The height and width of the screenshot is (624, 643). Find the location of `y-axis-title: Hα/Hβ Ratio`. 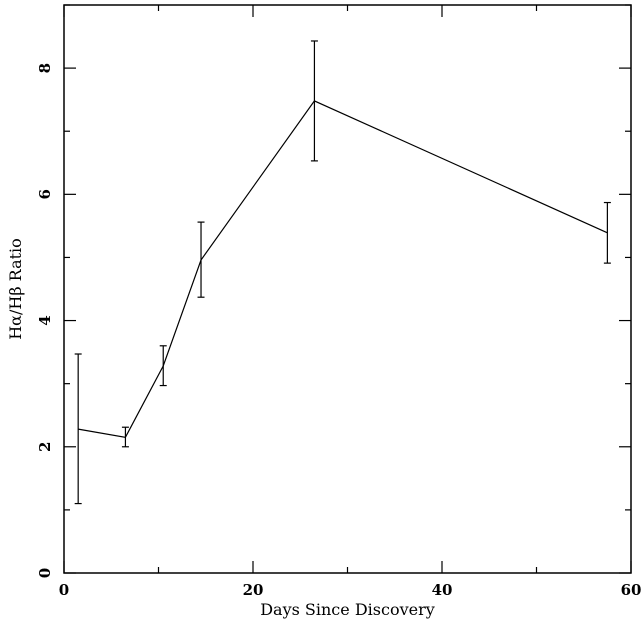

y-axis-title: Hα/Hβ Ratio is located at coordinates (15, 289).